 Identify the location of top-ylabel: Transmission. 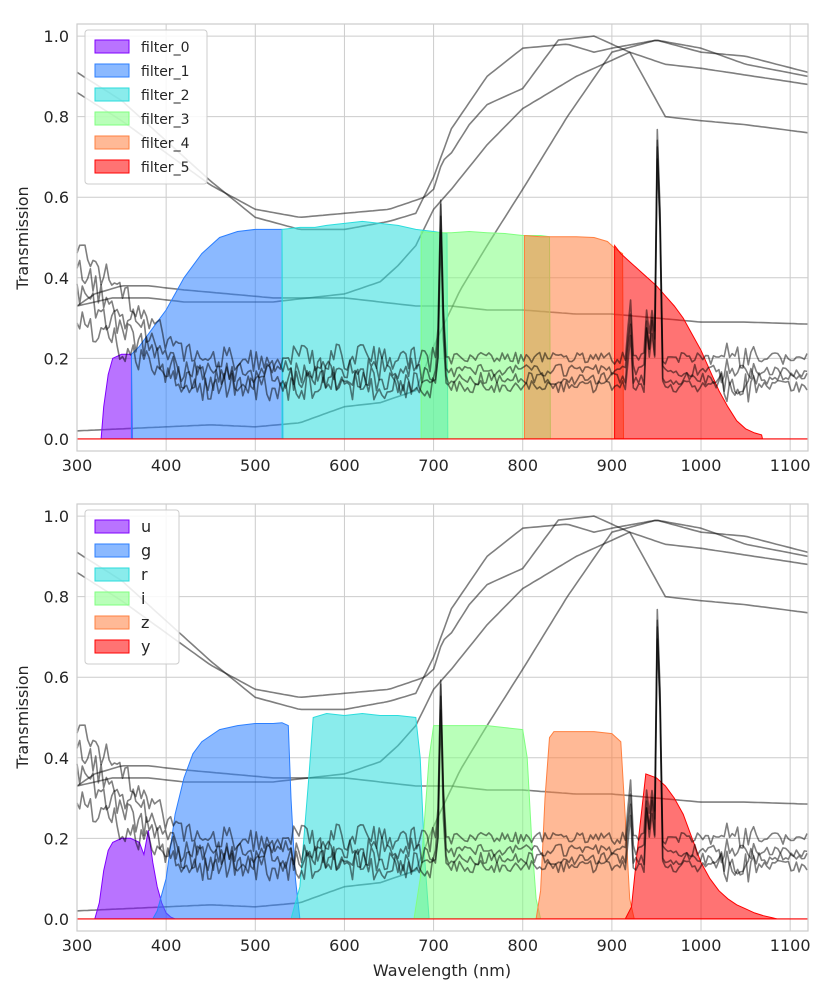
(22, 238).